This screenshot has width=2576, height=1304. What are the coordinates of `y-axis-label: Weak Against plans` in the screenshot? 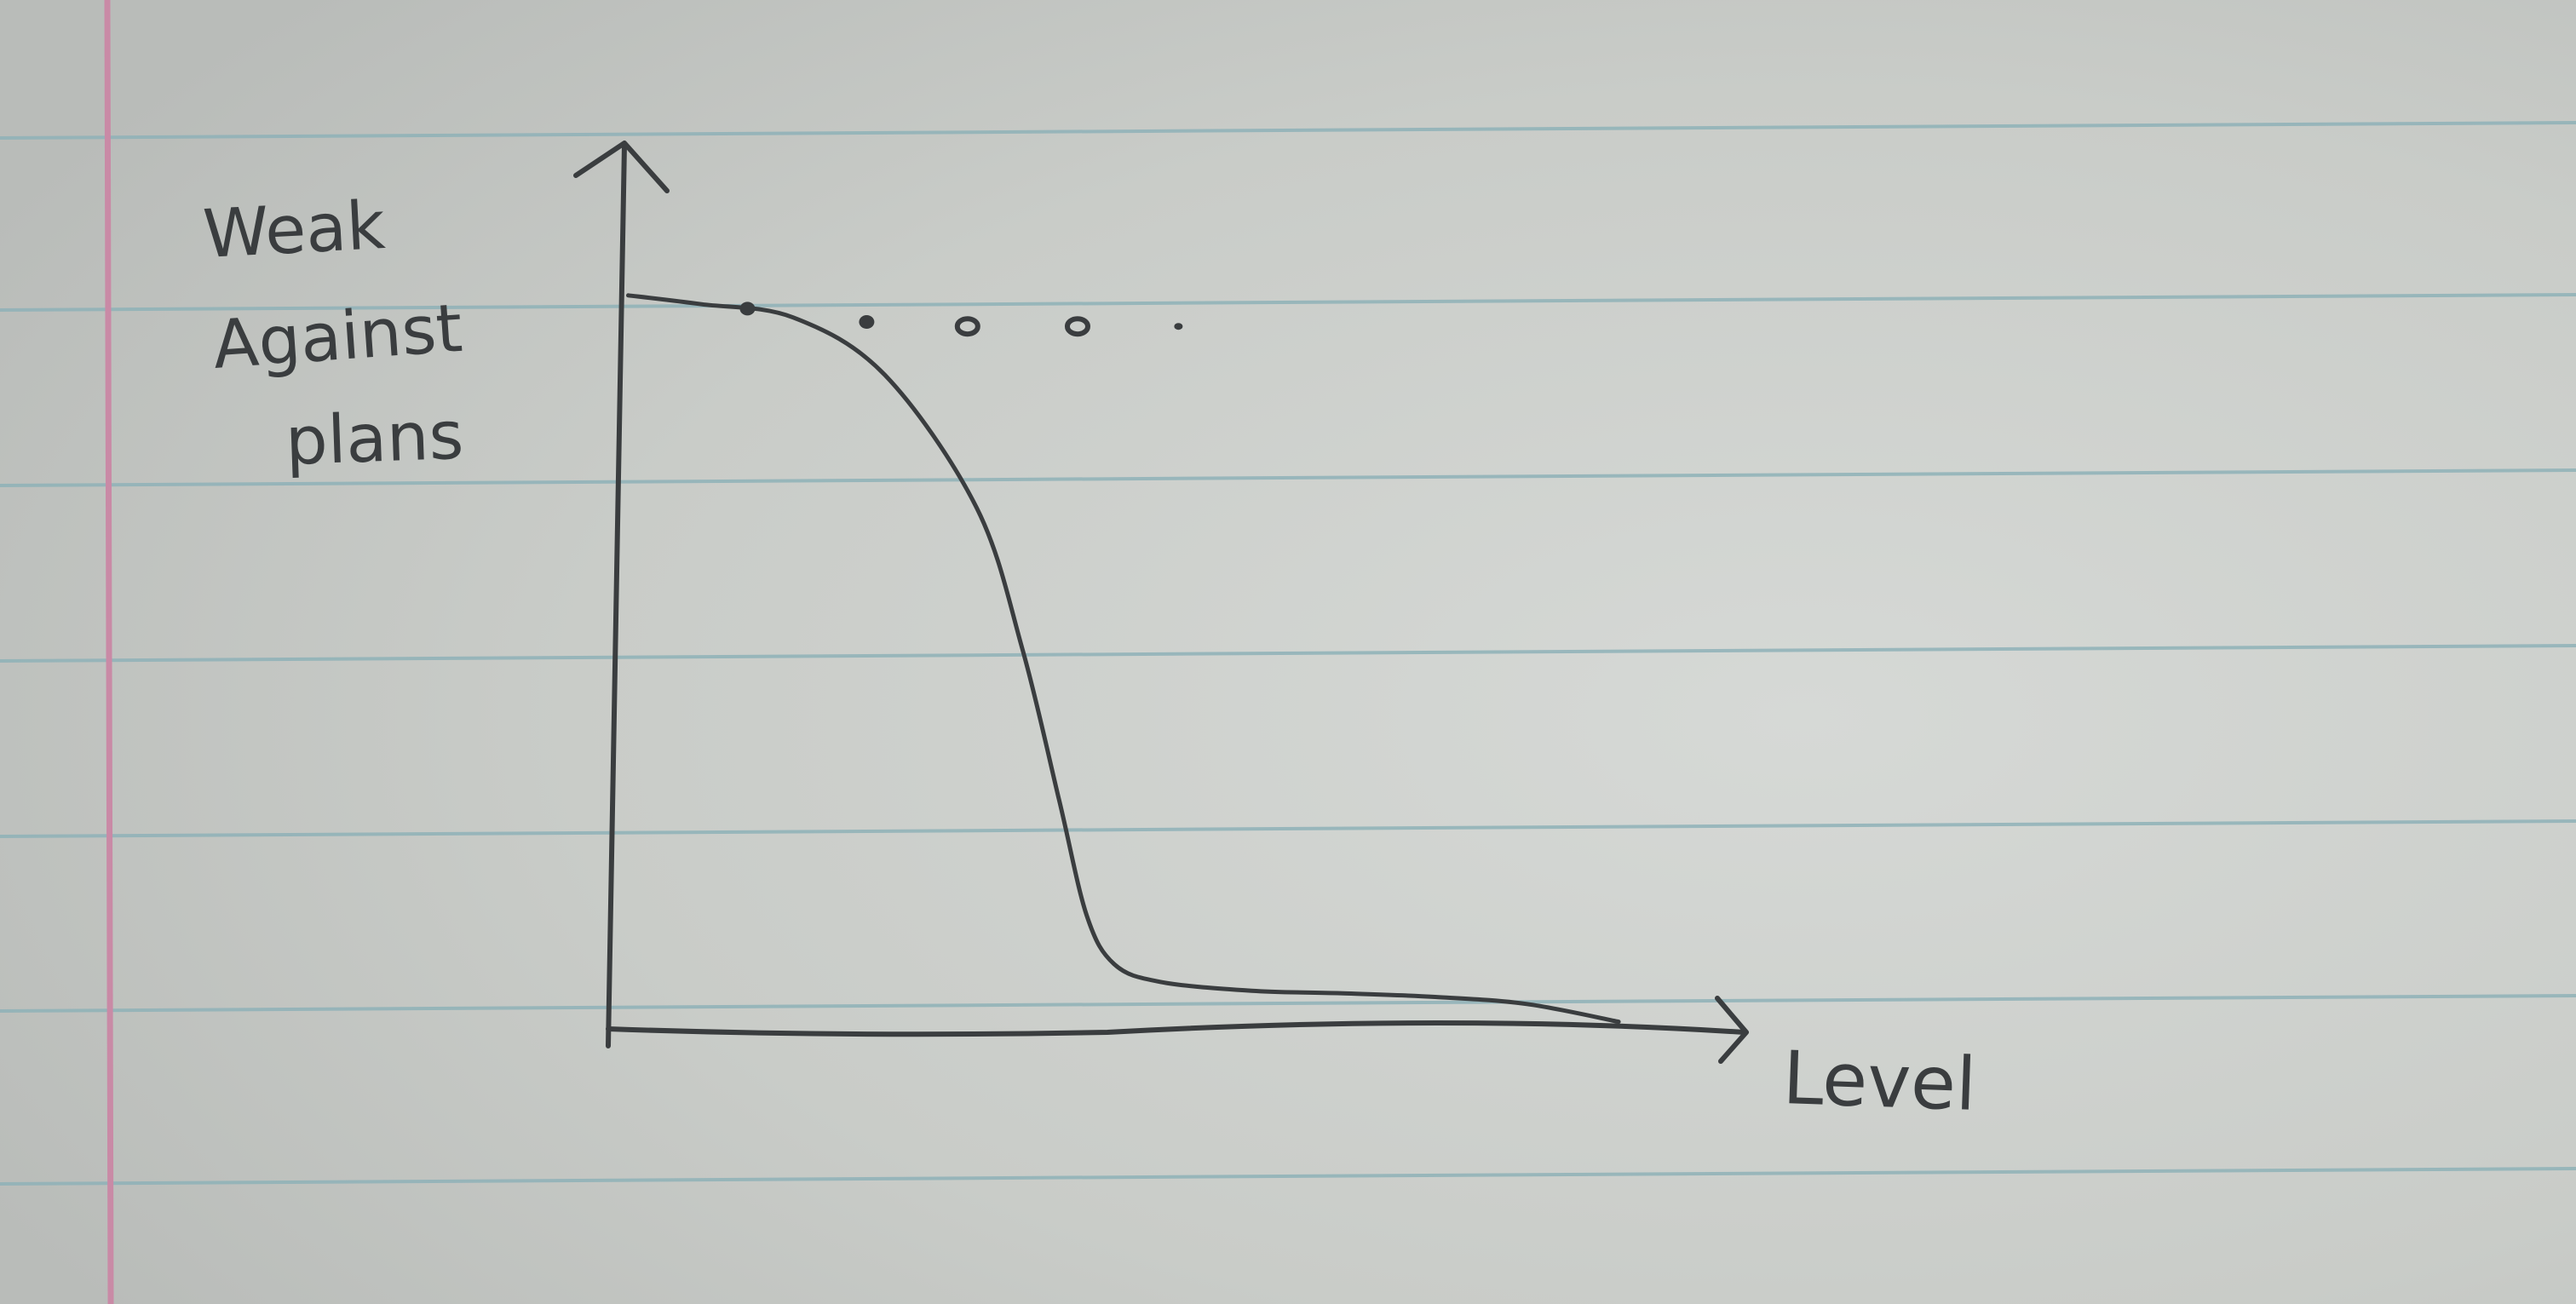 It's located at (332, 333).